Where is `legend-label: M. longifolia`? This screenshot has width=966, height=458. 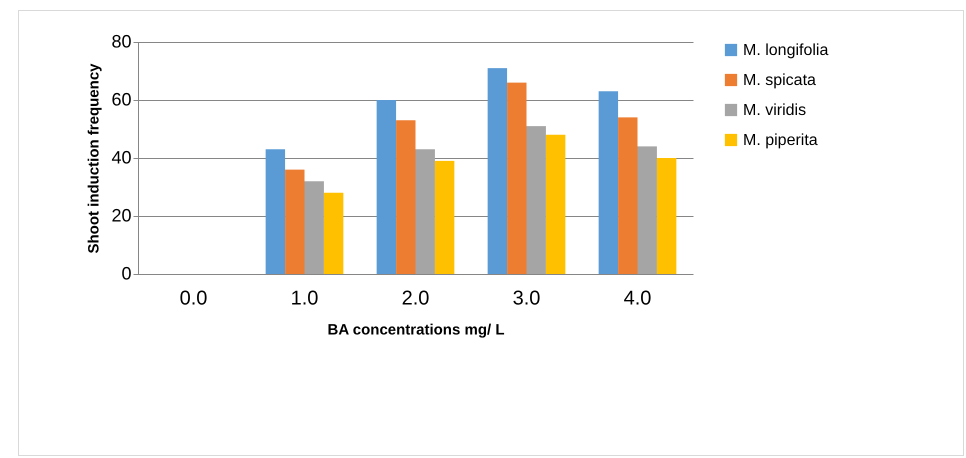
legend-label: M. longifolia is located at coordinates (785, 50).